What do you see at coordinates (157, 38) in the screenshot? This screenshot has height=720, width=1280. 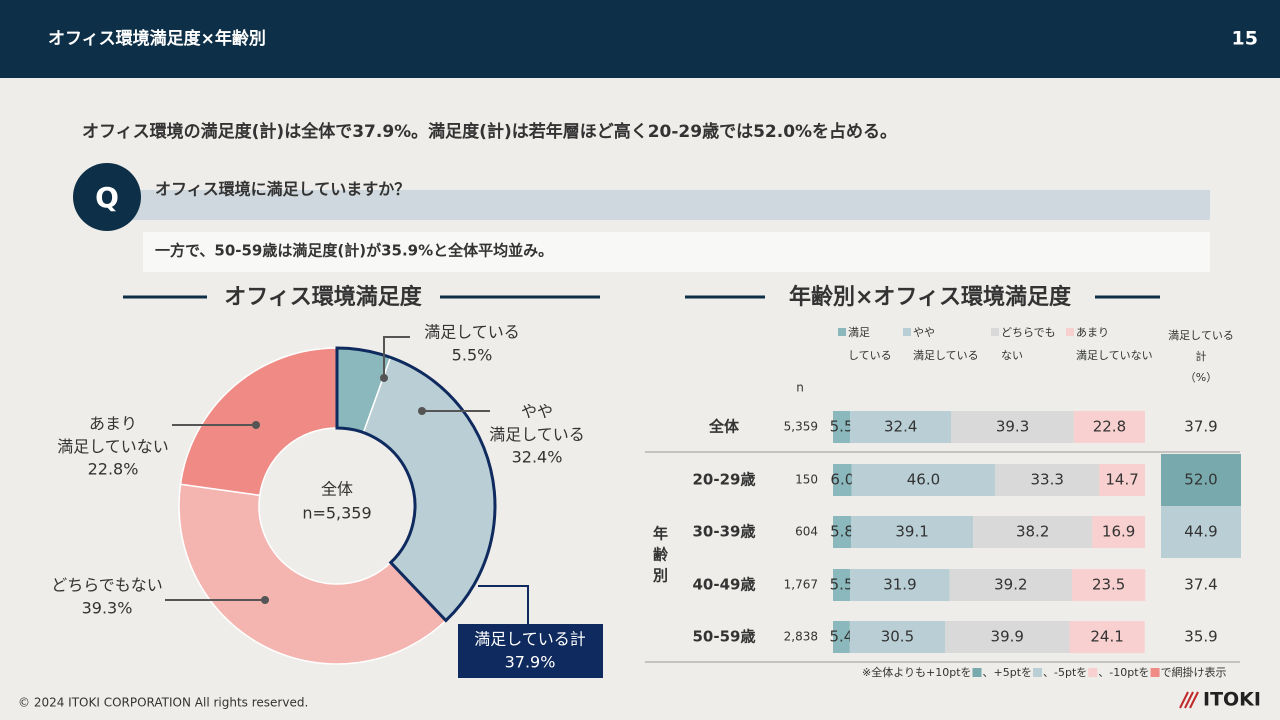 I see `header-title: オフィス環境満足度×年齢別` at bounding box center [157, 38].